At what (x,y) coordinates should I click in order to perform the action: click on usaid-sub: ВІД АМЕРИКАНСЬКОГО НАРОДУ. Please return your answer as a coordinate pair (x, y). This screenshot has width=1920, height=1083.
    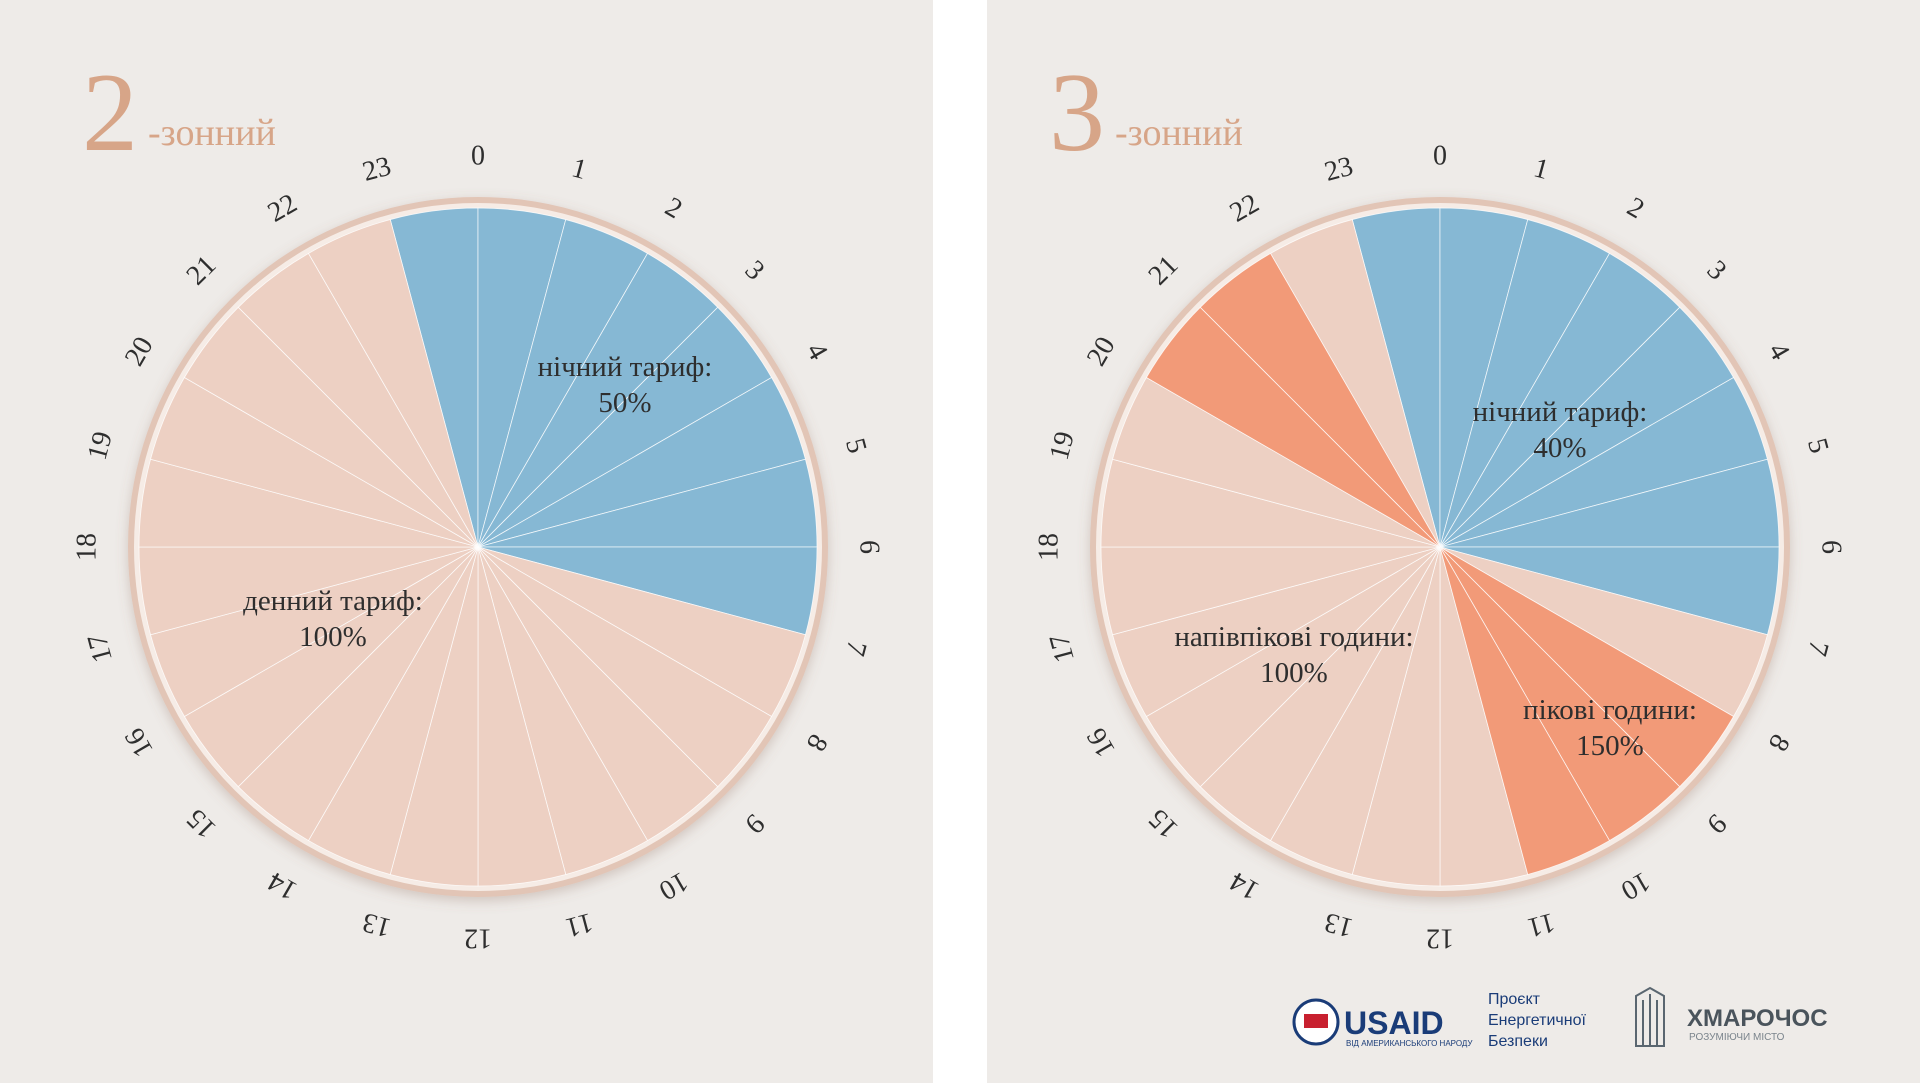
    Looking at the image, I should click on (1409, 1043).